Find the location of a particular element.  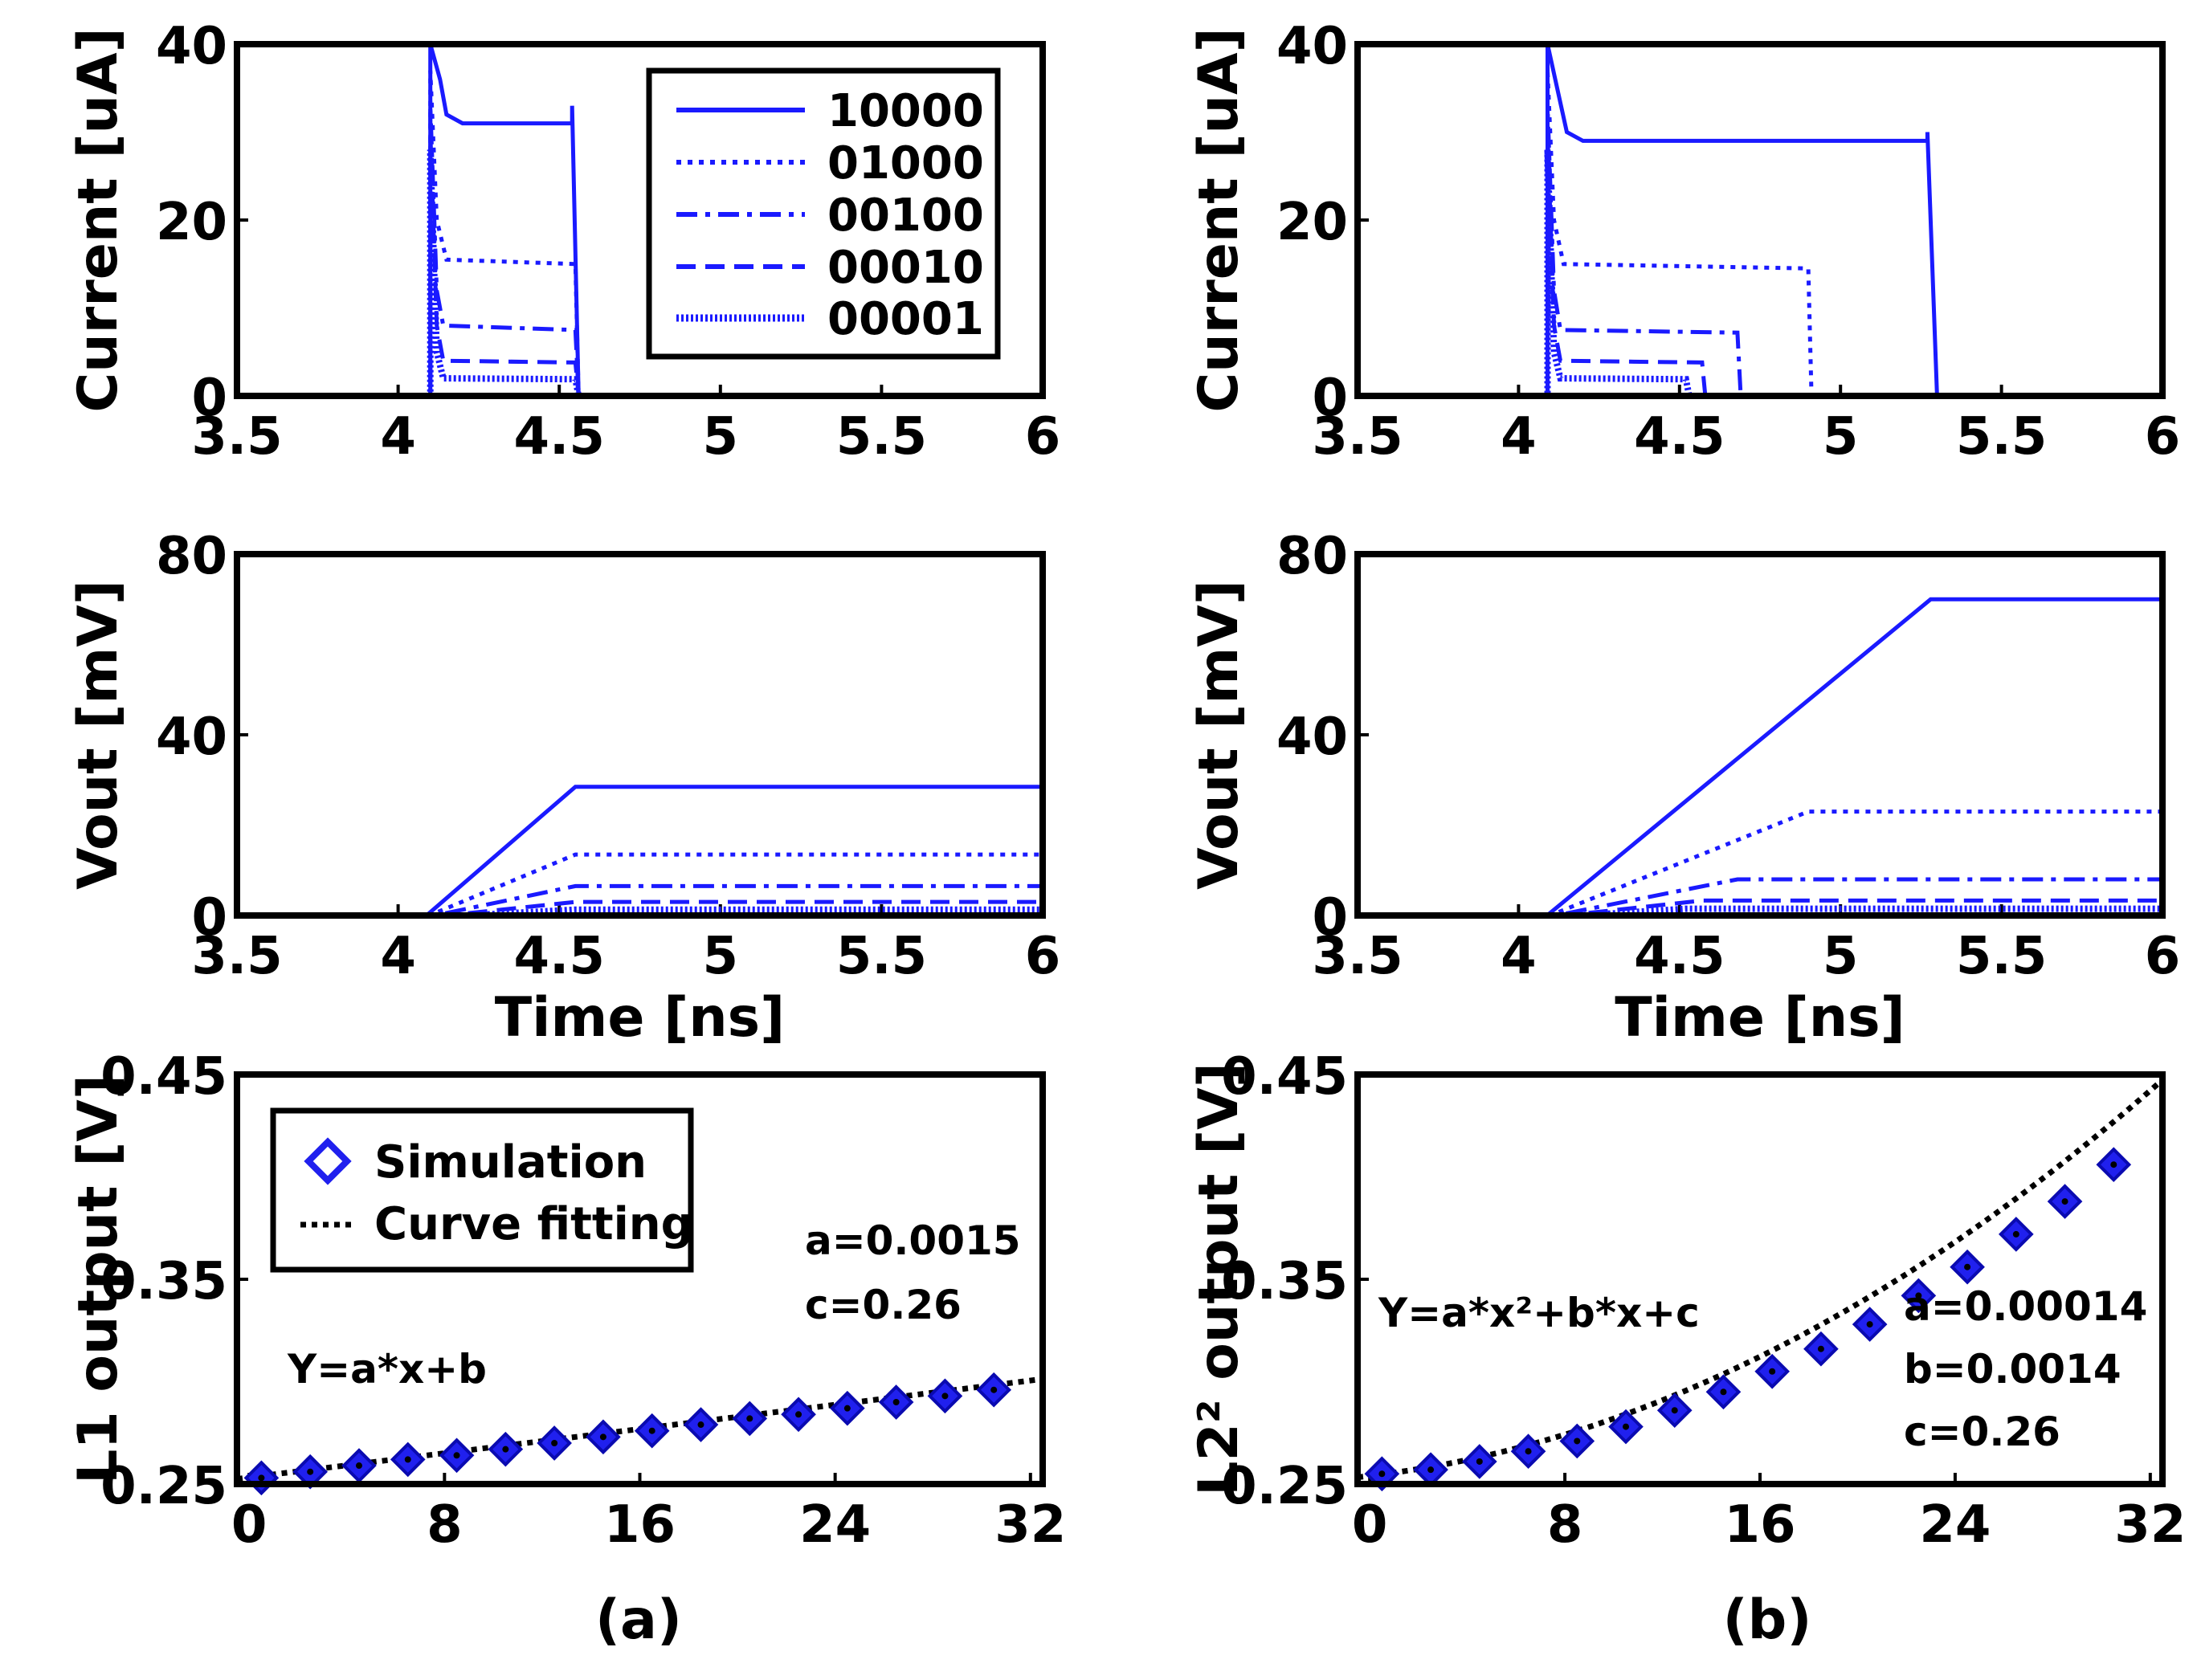

x-tick-label: 16 is located at coordinates (640, 1525).